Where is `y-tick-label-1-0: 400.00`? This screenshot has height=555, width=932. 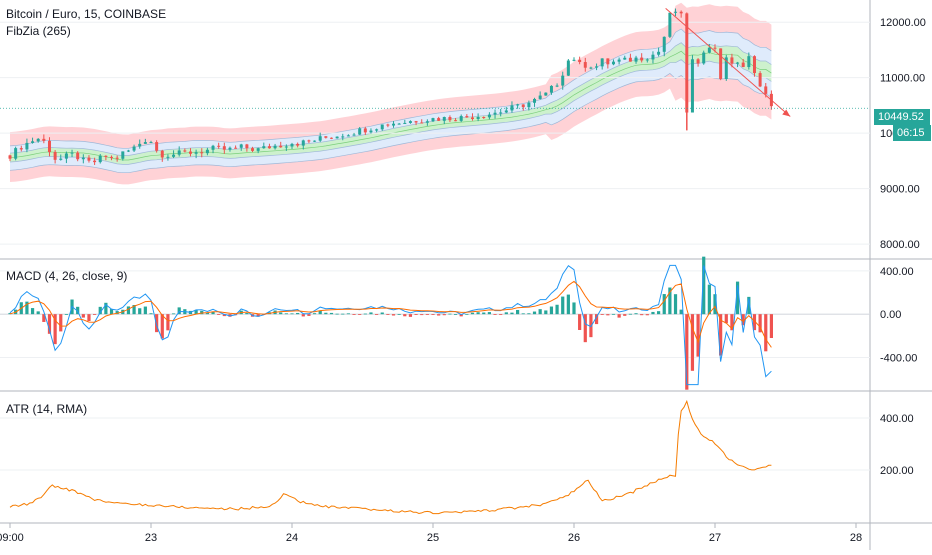
y-tick-label-1-0: 400.00 is located at coordinates (897, 272).